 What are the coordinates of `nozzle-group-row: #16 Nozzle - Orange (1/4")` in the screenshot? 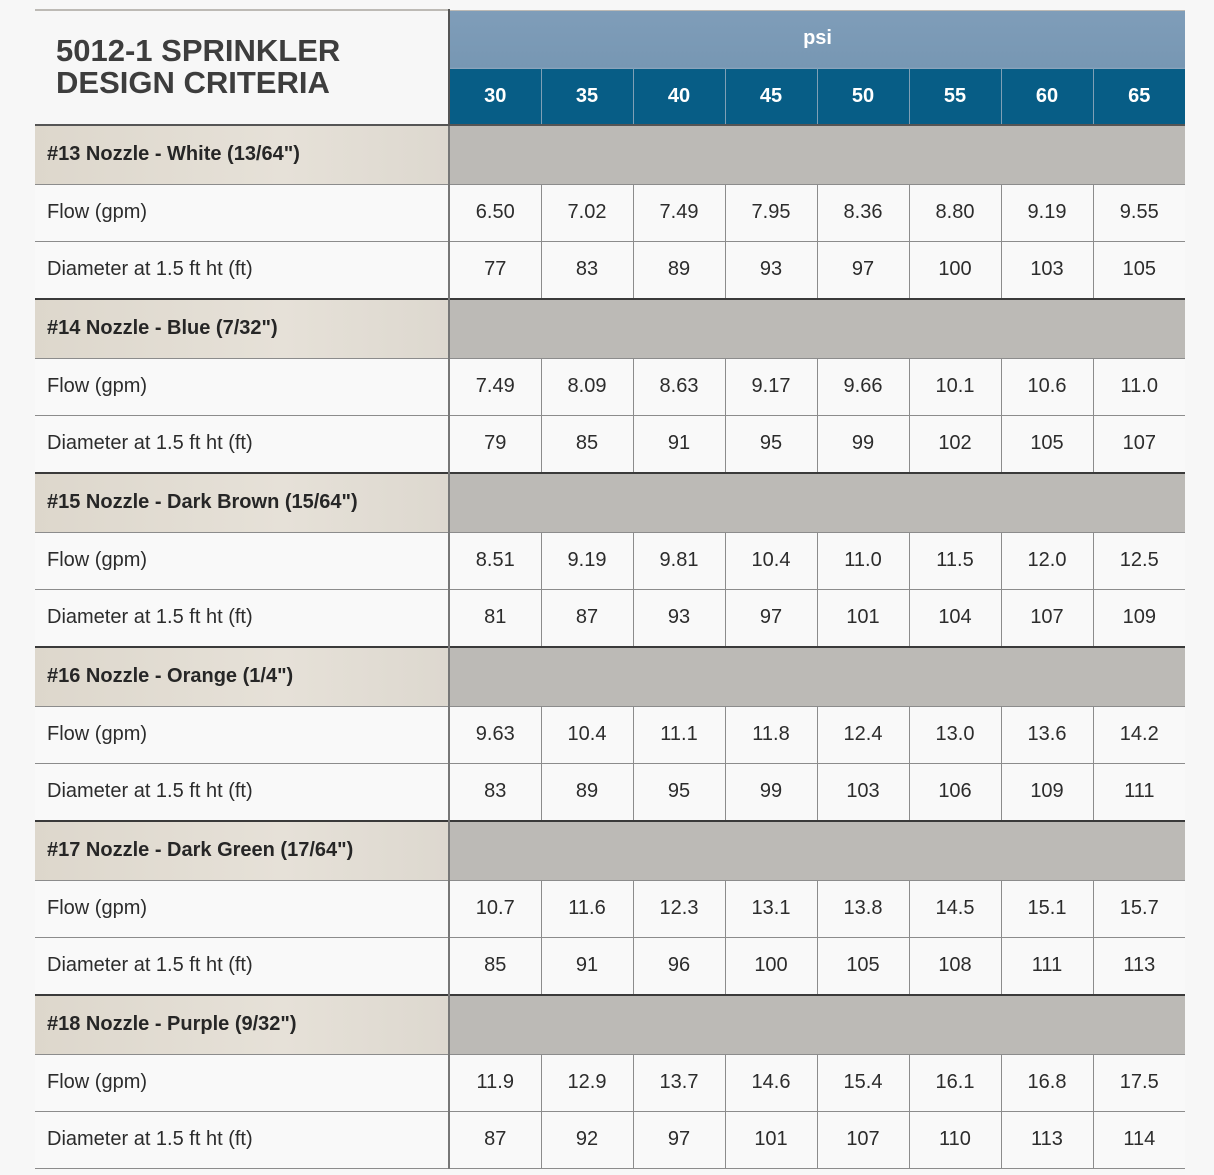 It's located at (610, 675).